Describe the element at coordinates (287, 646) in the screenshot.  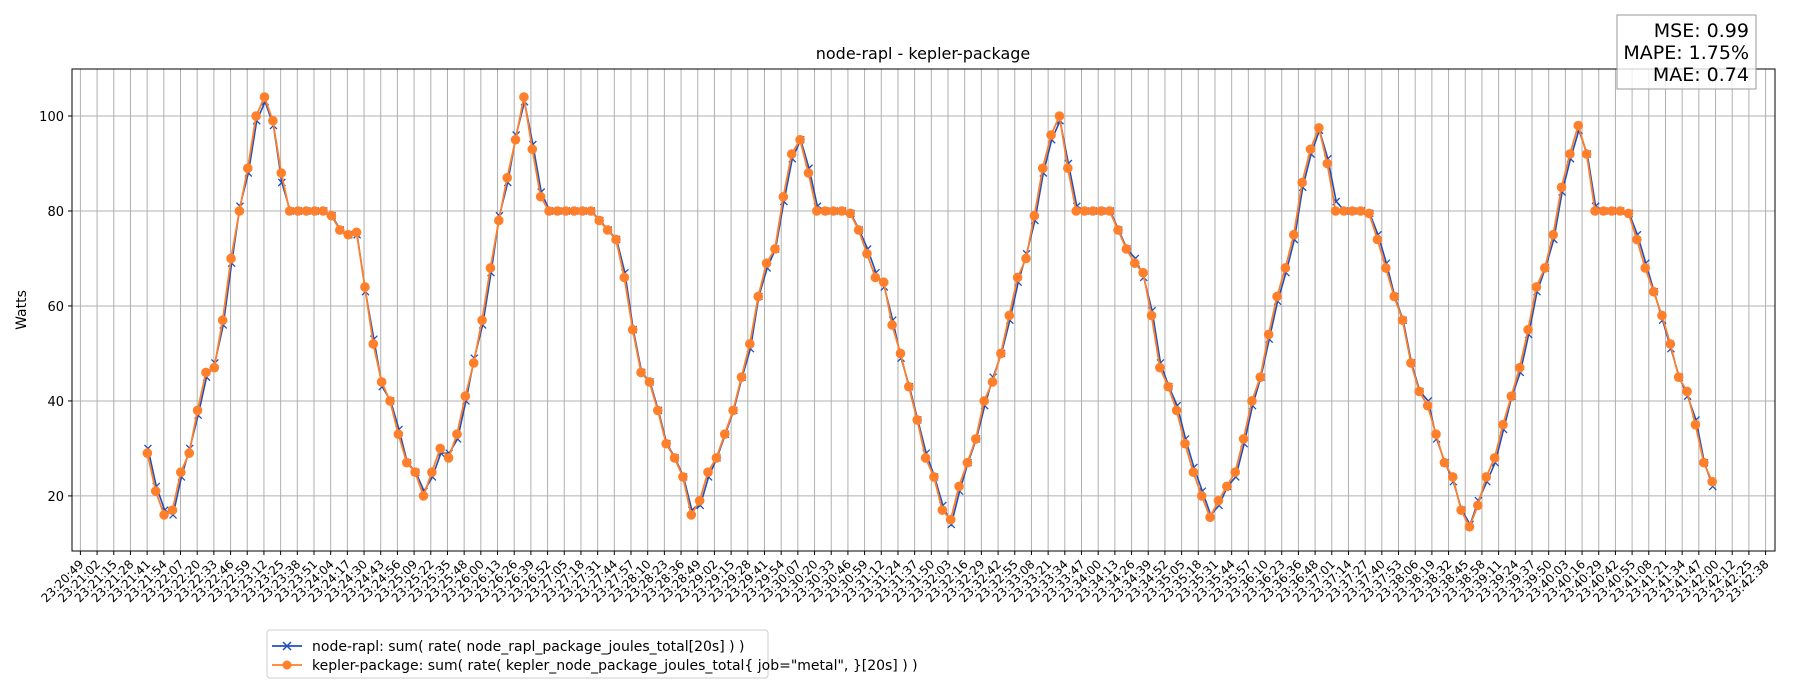
I see `legend-x-marker-icon` at that location.